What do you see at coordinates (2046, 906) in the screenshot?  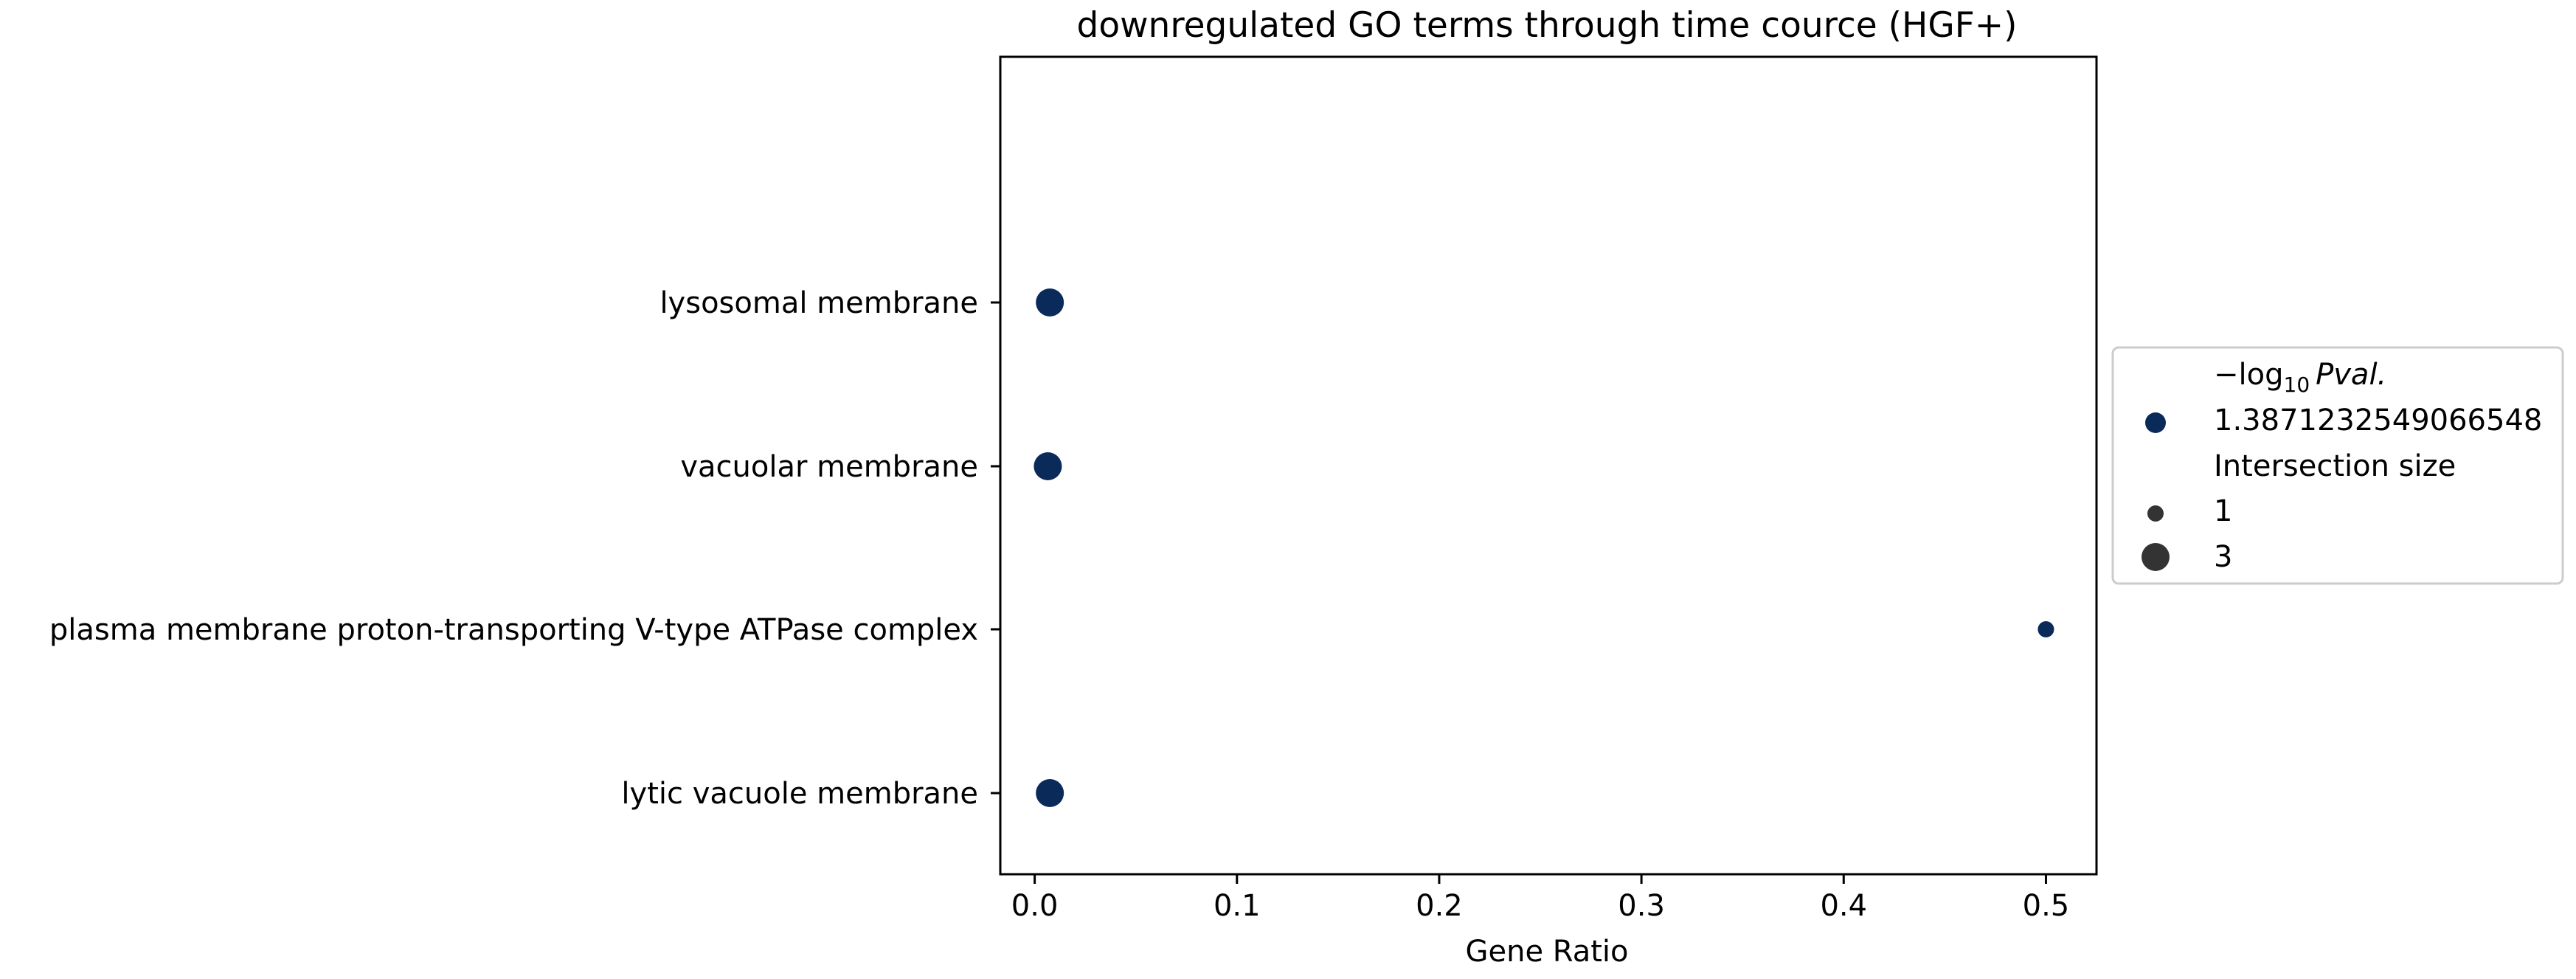 I see `x-tick-label: 0.5` at bounding box center [2046, 906].